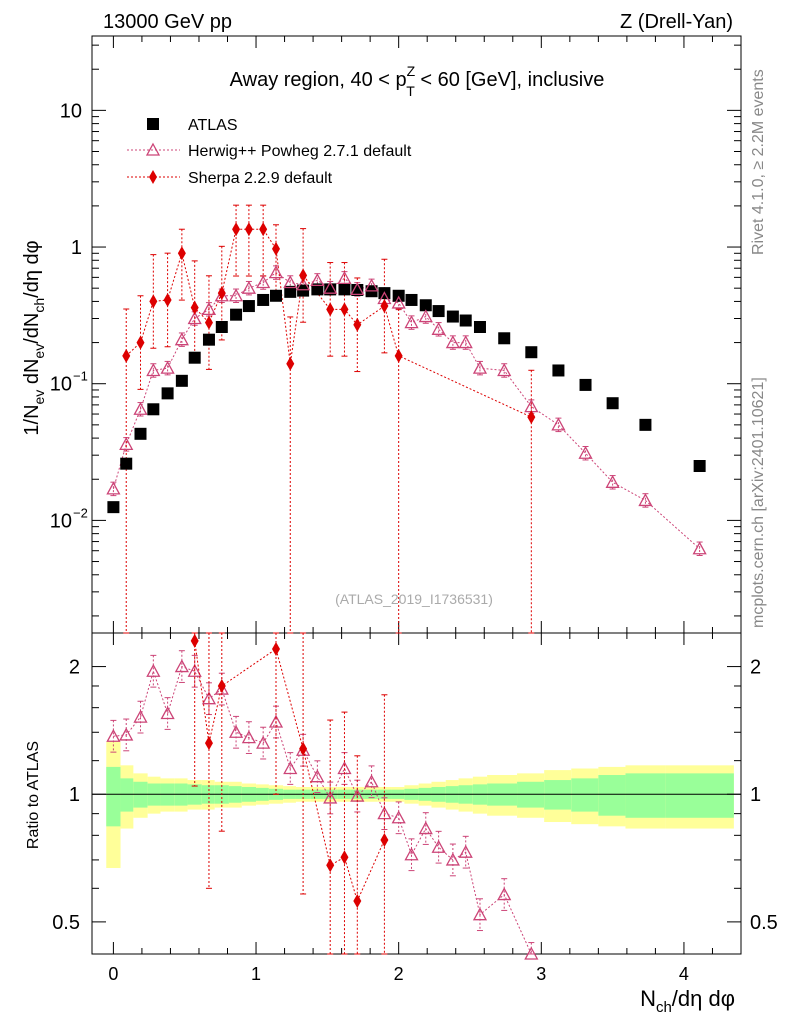  Describe the element at coordinates (755, 795) in the screenshot. I see `ratio-y-tick-label-right: 1` at that location.